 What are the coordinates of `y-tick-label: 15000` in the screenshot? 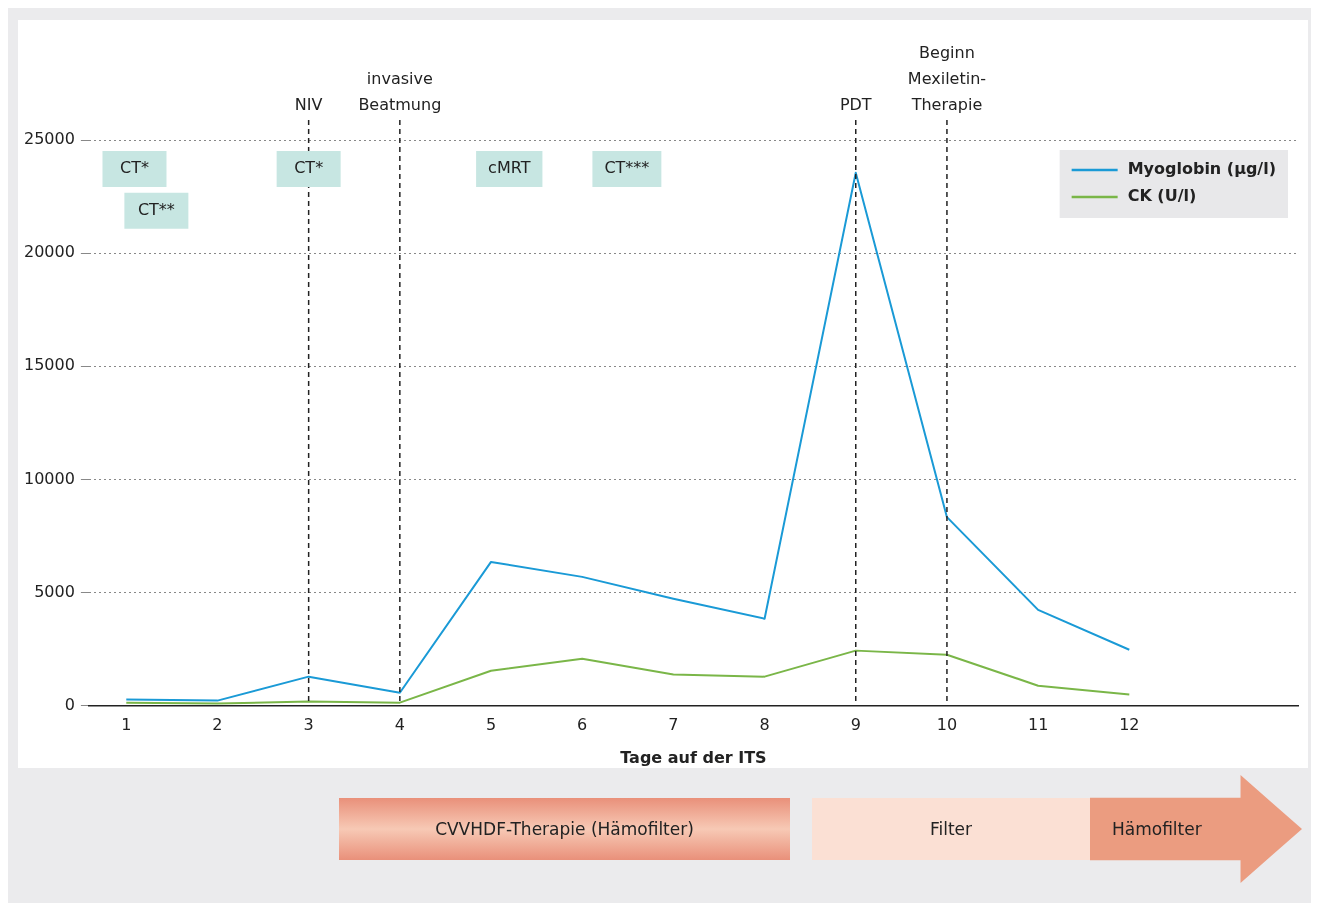 It's located at (49, 365).